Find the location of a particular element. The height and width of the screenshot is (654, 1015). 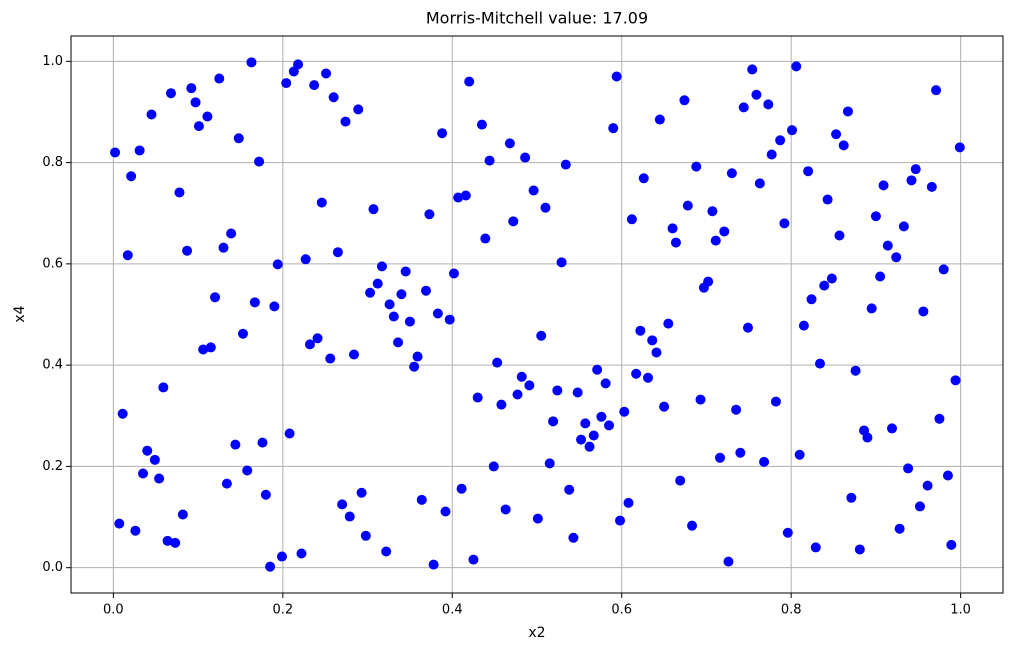

y-axis-label: x4 is located at coordinates (20, 313).